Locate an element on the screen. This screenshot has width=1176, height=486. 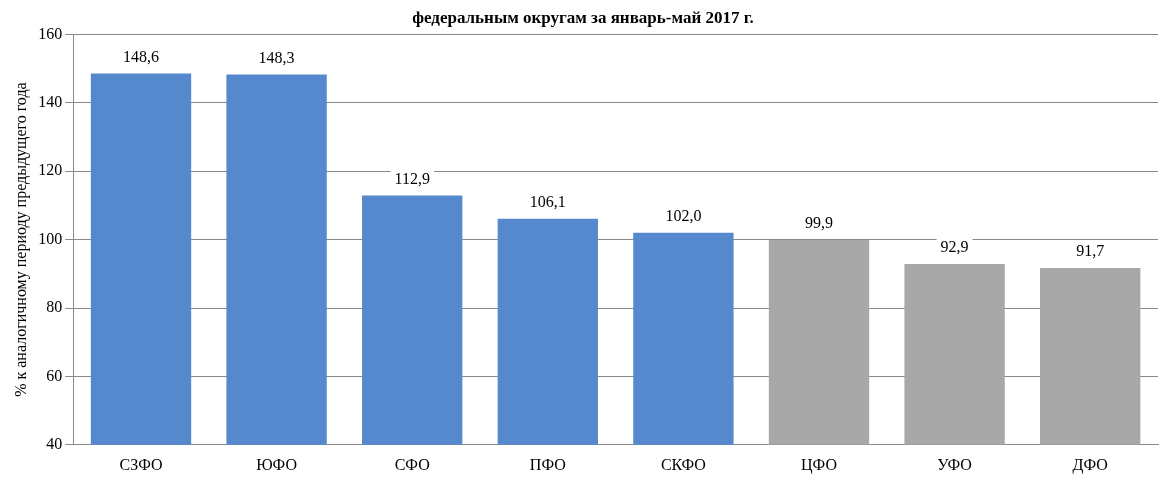
data-label: 102,0 is located at coordinates (683, 215).